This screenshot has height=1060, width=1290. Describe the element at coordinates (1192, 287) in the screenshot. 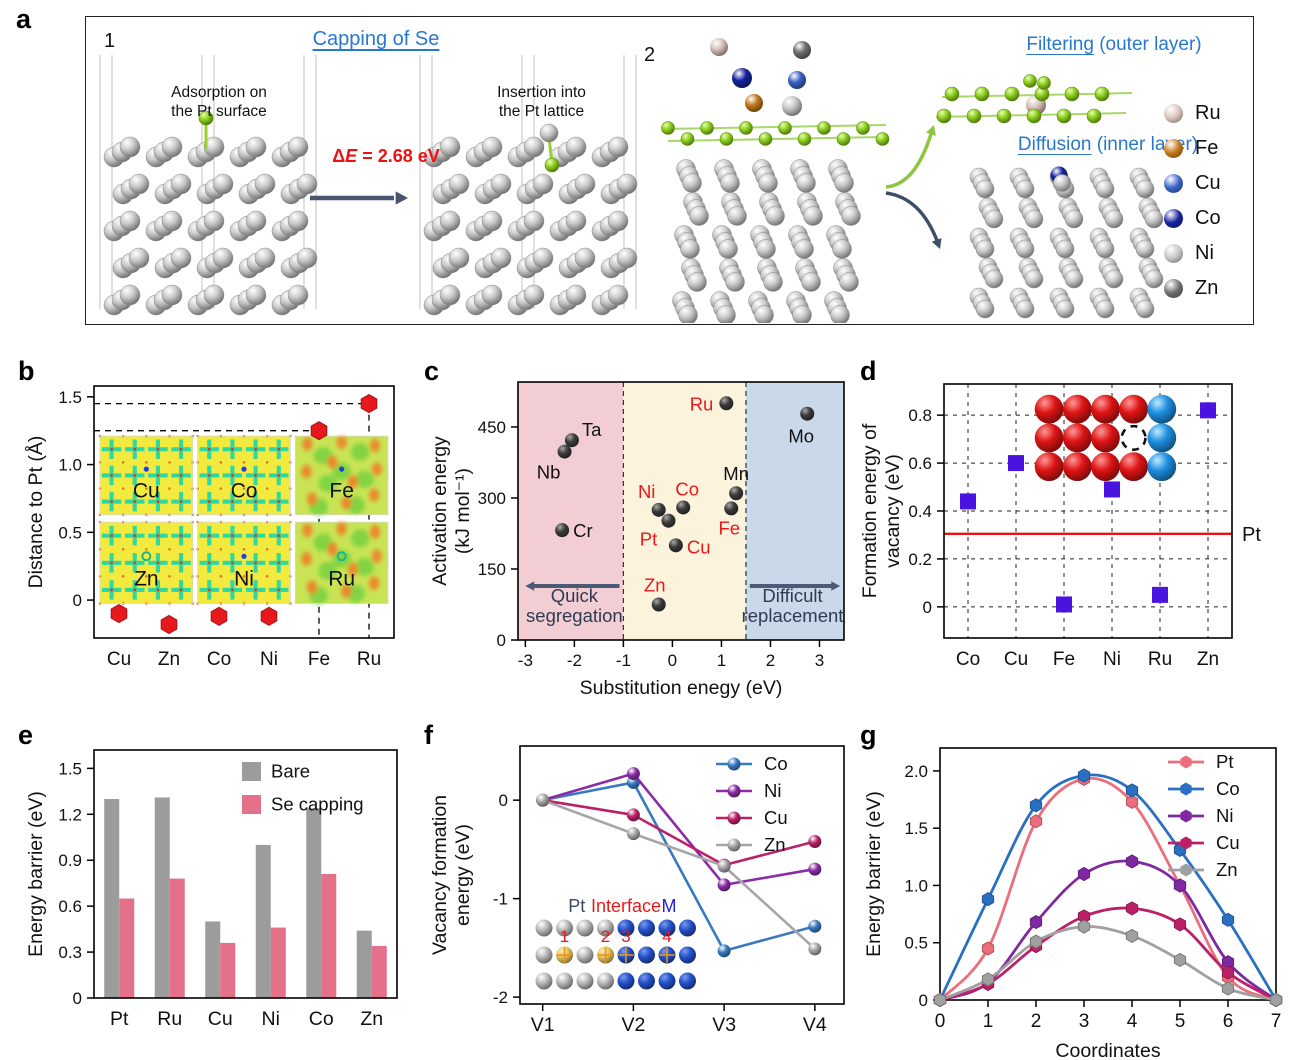

I see `legend-item-zn: Zn` at that location.